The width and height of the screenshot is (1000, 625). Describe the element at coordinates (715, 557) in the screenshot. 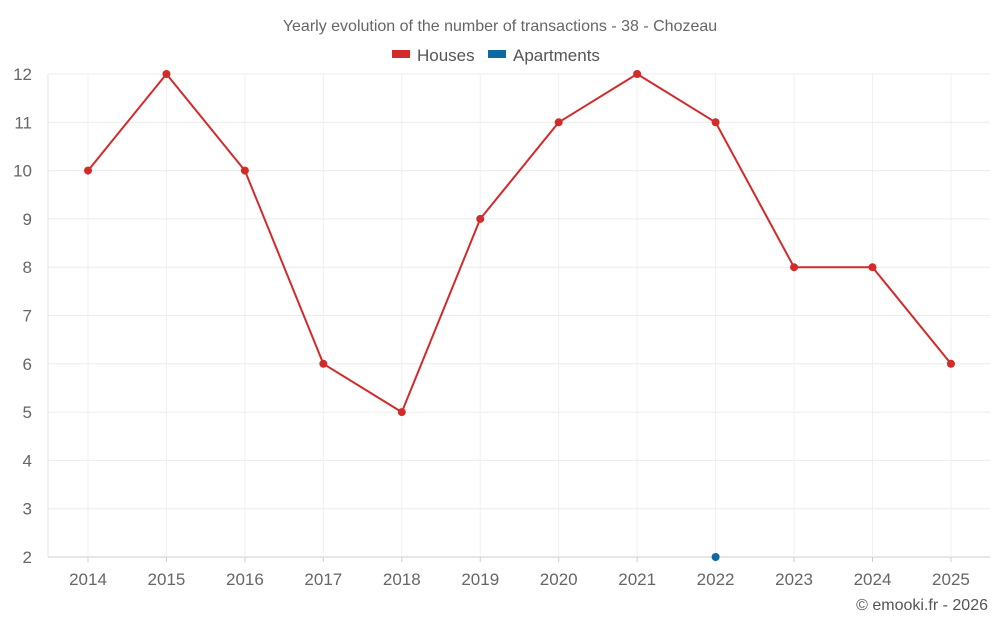

I see `data-point-apartments` at that location.